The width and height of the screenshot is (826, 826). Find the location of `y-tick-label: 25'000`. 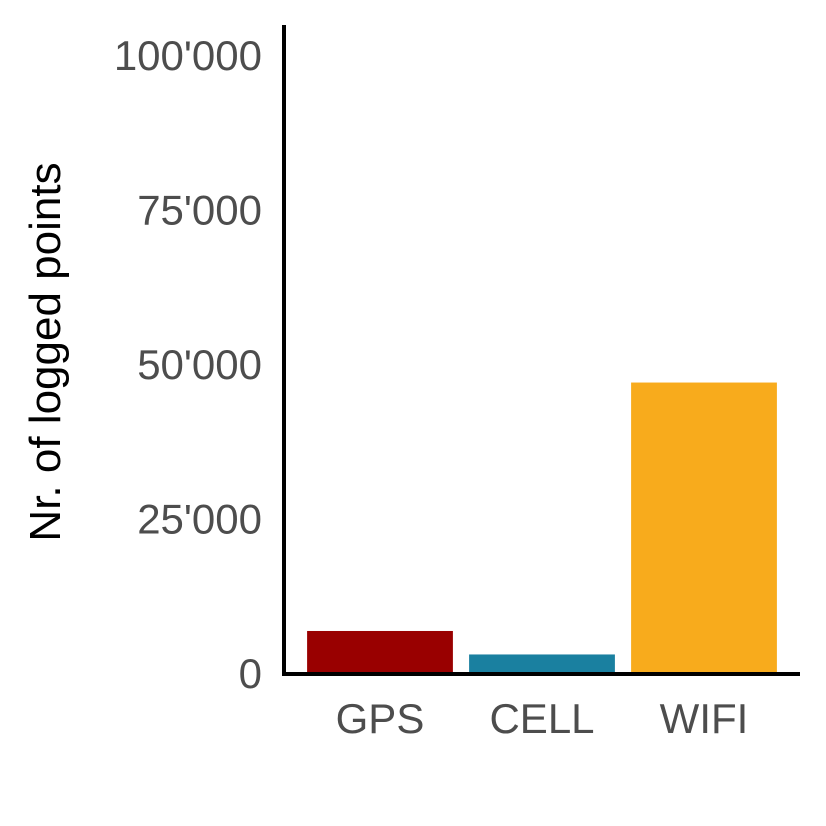

y-tick-label: 25'000 is located at coordinates (199, 519).